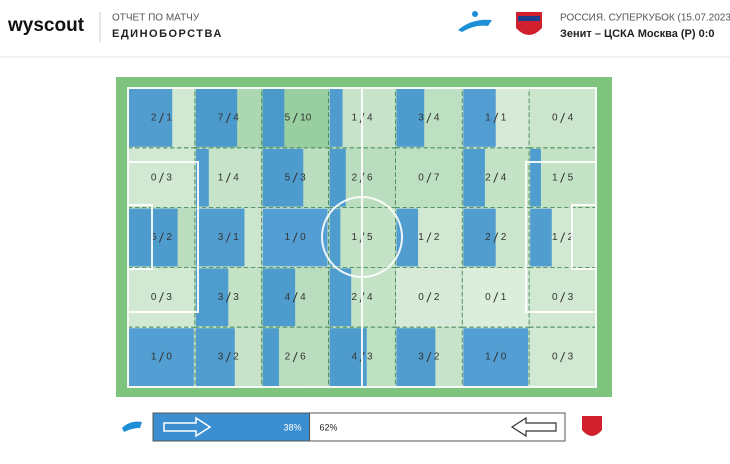  Describe the element at coordinates (370, 237) in the screenshot. I see `cell-away: 5` at that location.